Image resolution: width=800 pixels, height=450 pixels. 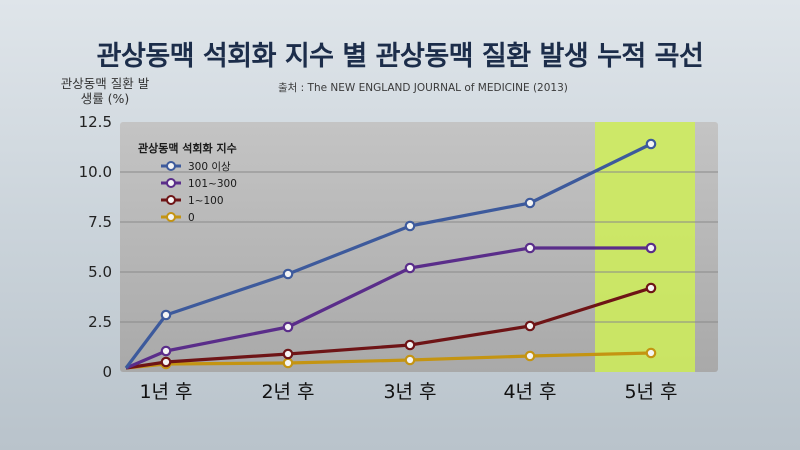 I want to click on legend-label: 101~300, so click(x=212, y=184).